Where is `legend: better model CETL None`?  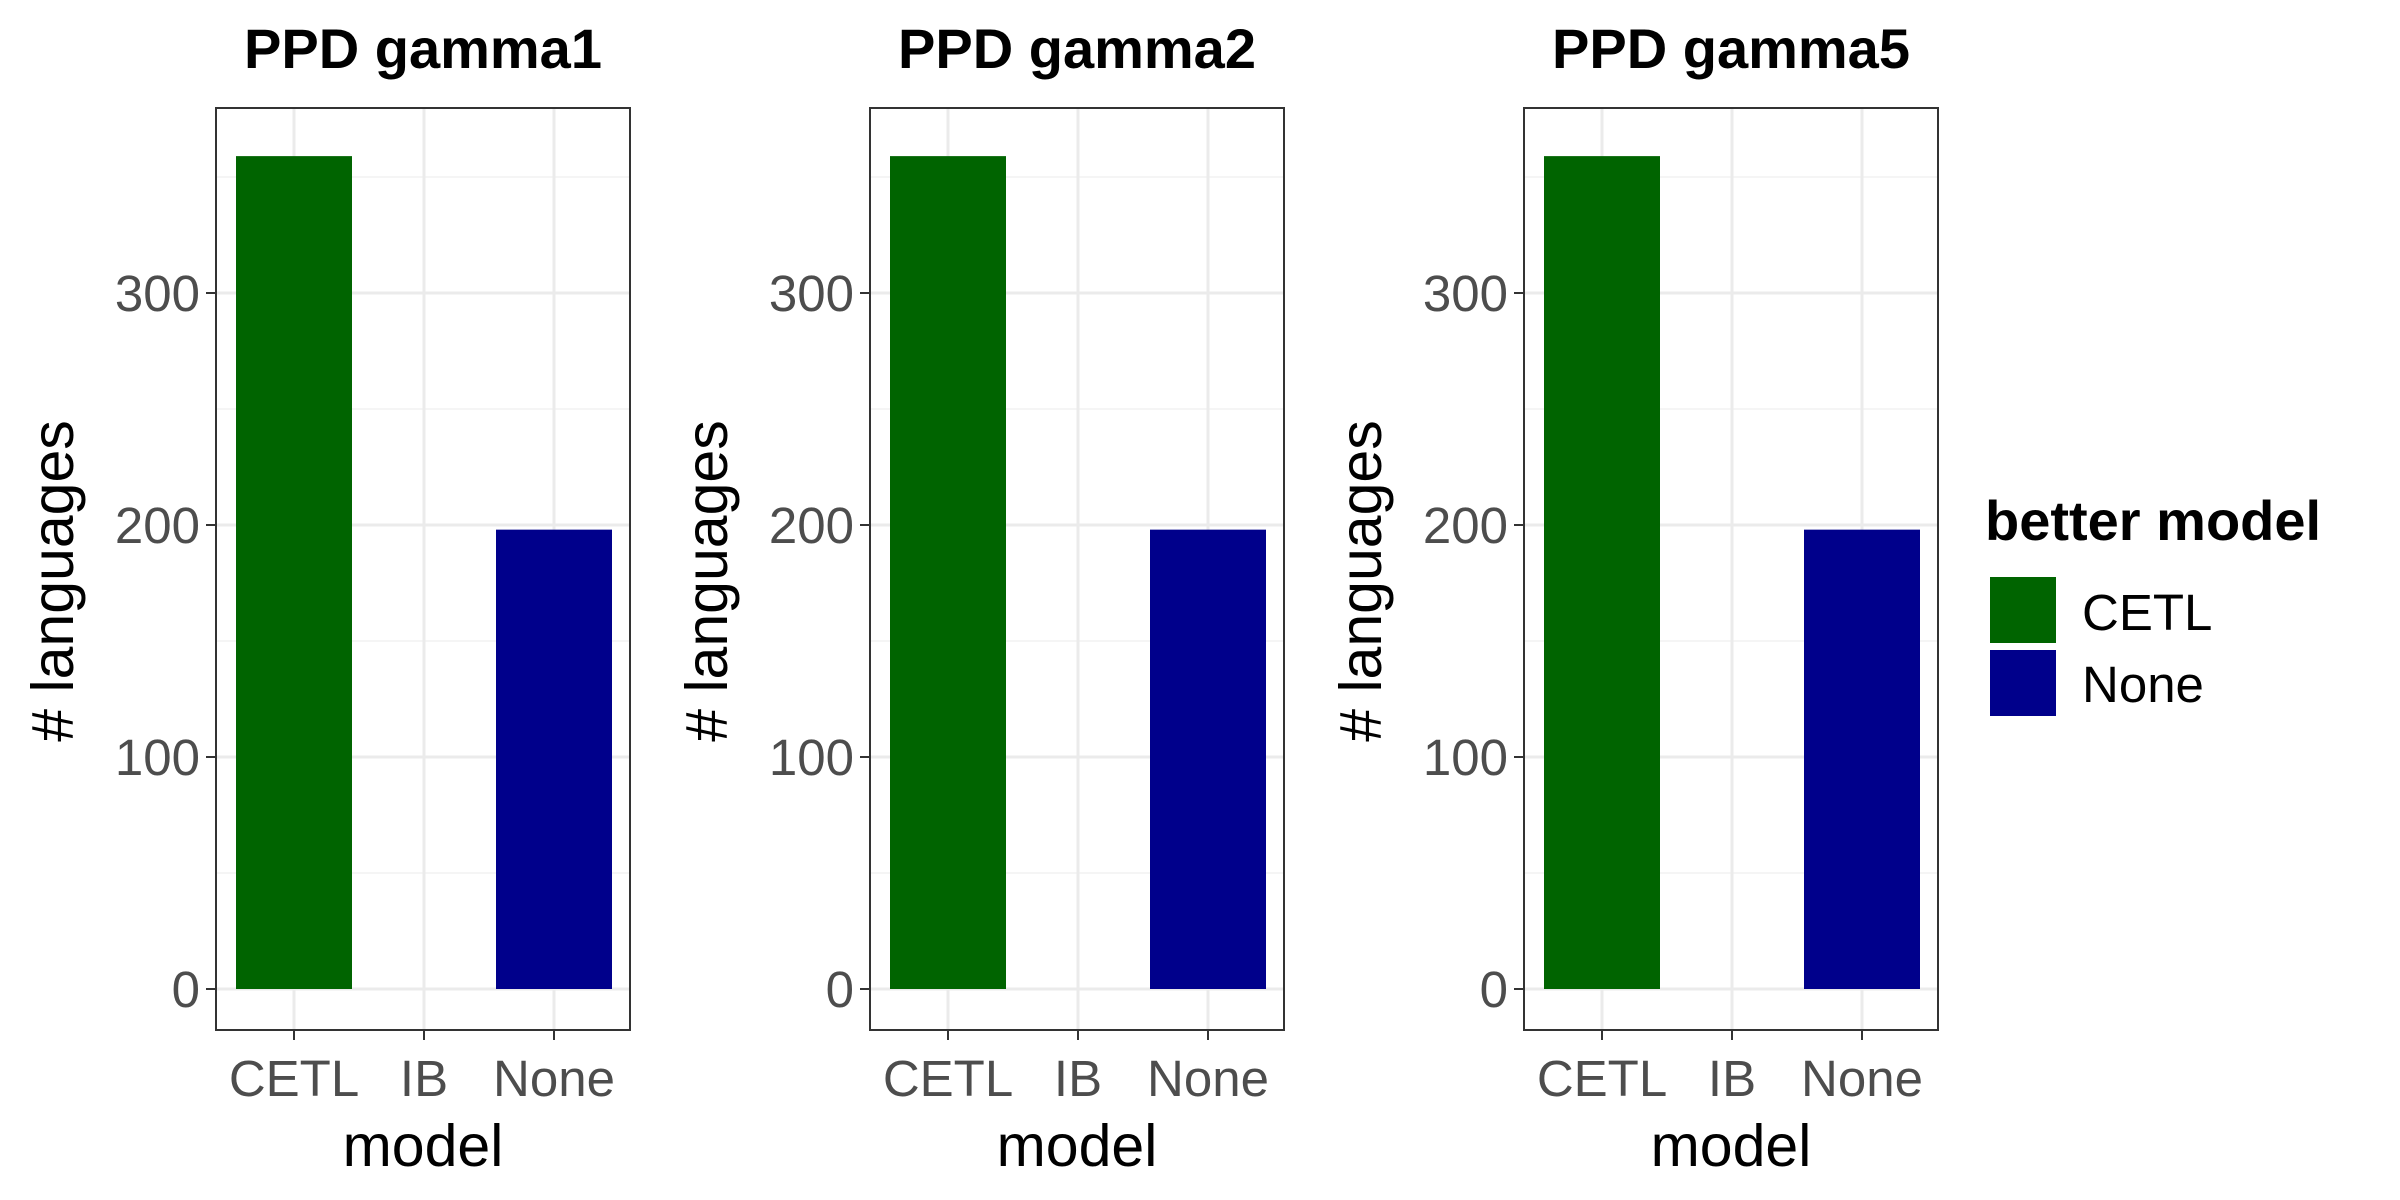 legend: better model CETL None is located at coordinates (2153, 602).